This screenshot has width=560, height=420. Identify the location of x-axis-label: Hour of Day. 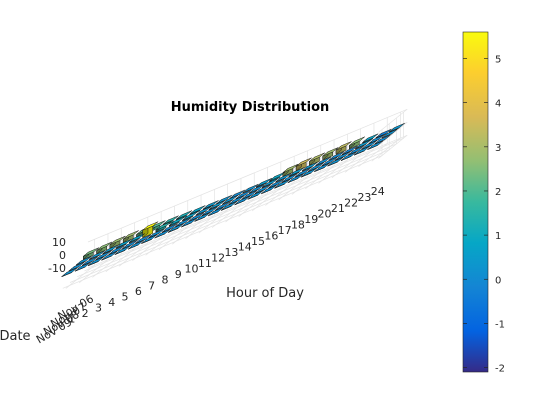
(265, 293).